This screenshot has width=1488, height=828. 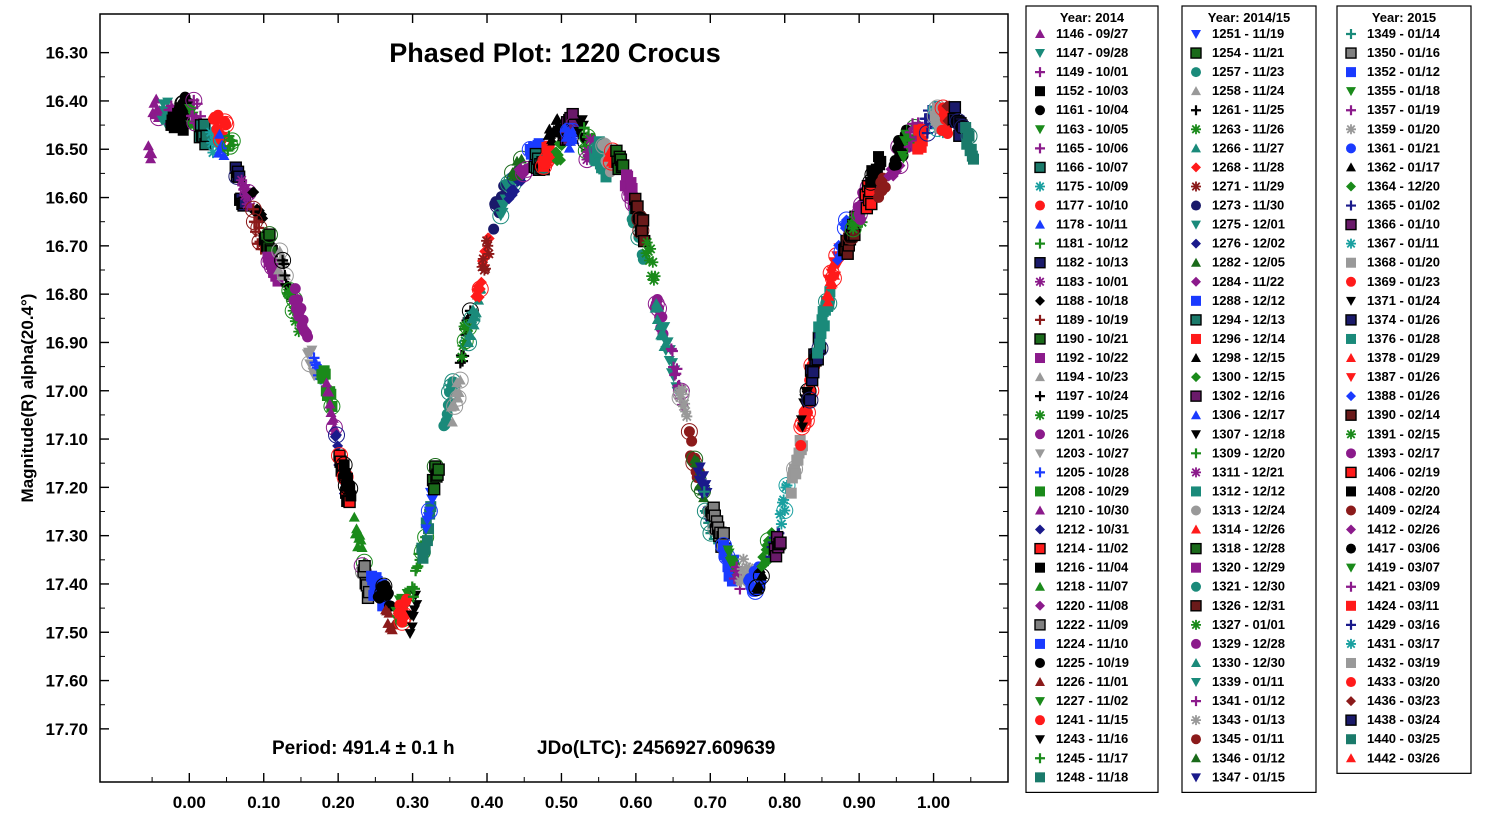 What do you see at coordinates (1404, 17) in the screenshot?
I see `legend-title: Year: 2015` at bounding box center [1404, 17].